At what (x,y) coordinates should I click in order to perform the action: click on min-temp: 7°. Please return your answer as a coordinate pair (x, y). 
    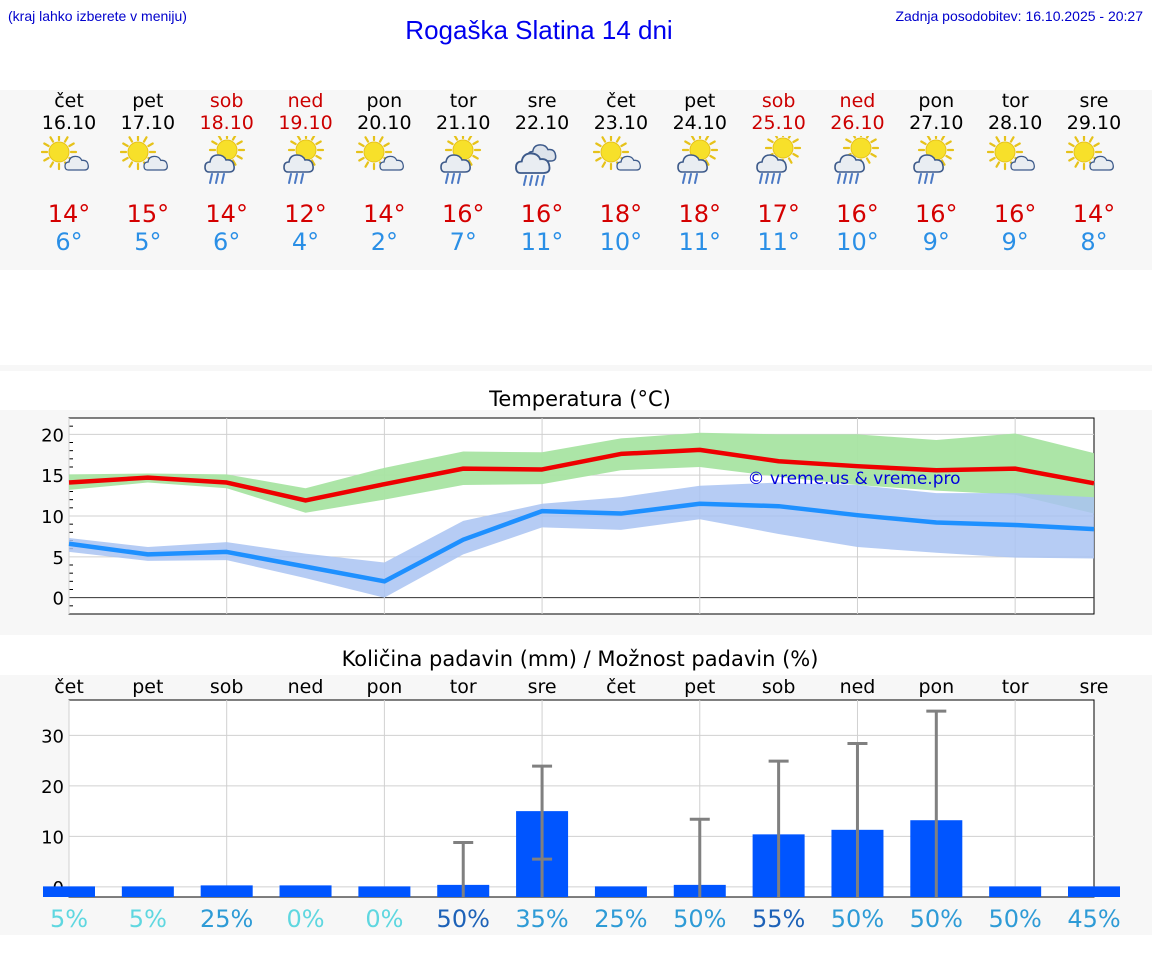
    Looking at the image, I should click on (463, 242).